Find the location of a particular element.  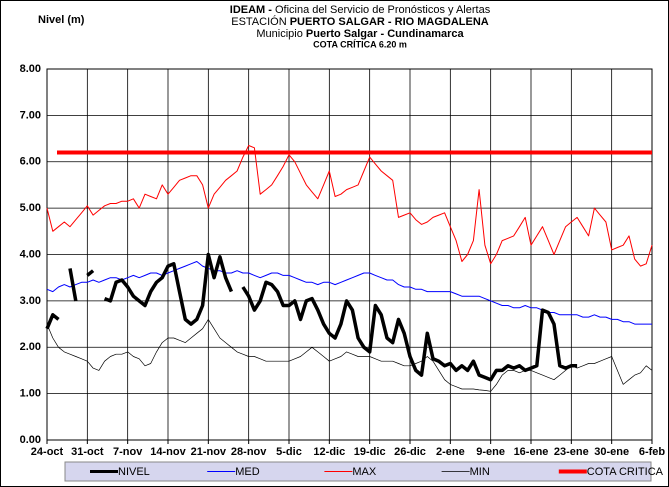

title-line: ESTACIÓN PUERTO SALGAR - RIO MAGDALENA is located at coordinates (360, 21).